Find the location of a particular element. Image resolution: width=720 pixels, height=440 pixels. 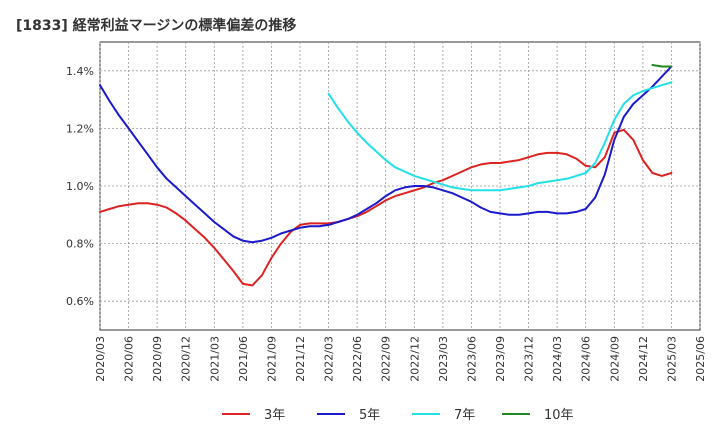

series-line-7年 is located at coordinates (500, 136).